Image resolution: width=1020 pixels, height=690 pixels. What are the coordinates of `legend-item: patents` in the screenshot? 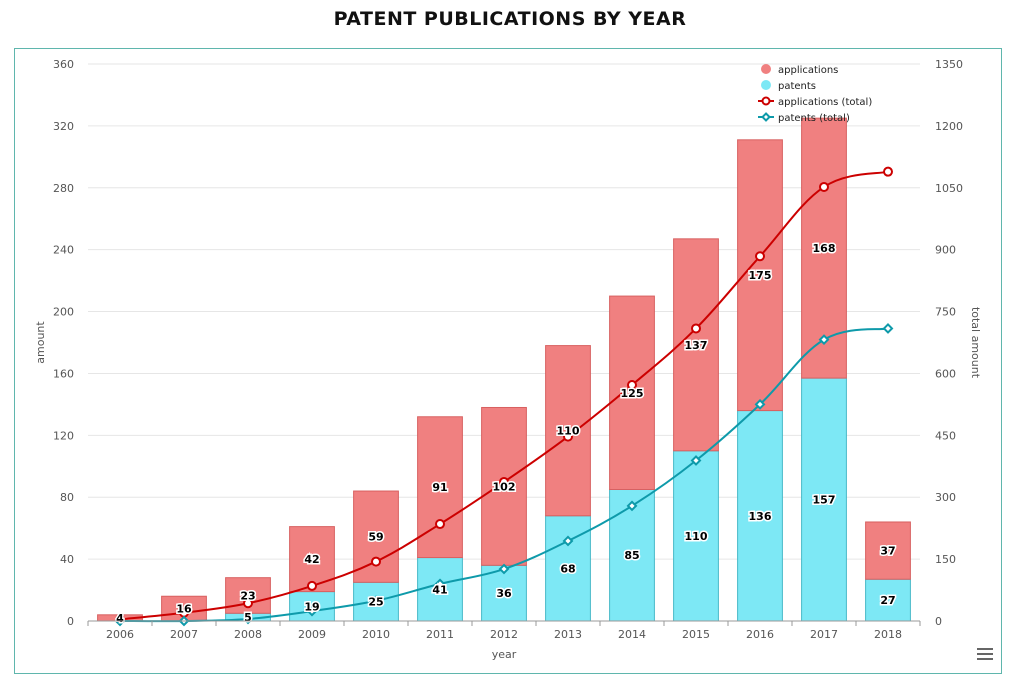 It's located at (788, 86).